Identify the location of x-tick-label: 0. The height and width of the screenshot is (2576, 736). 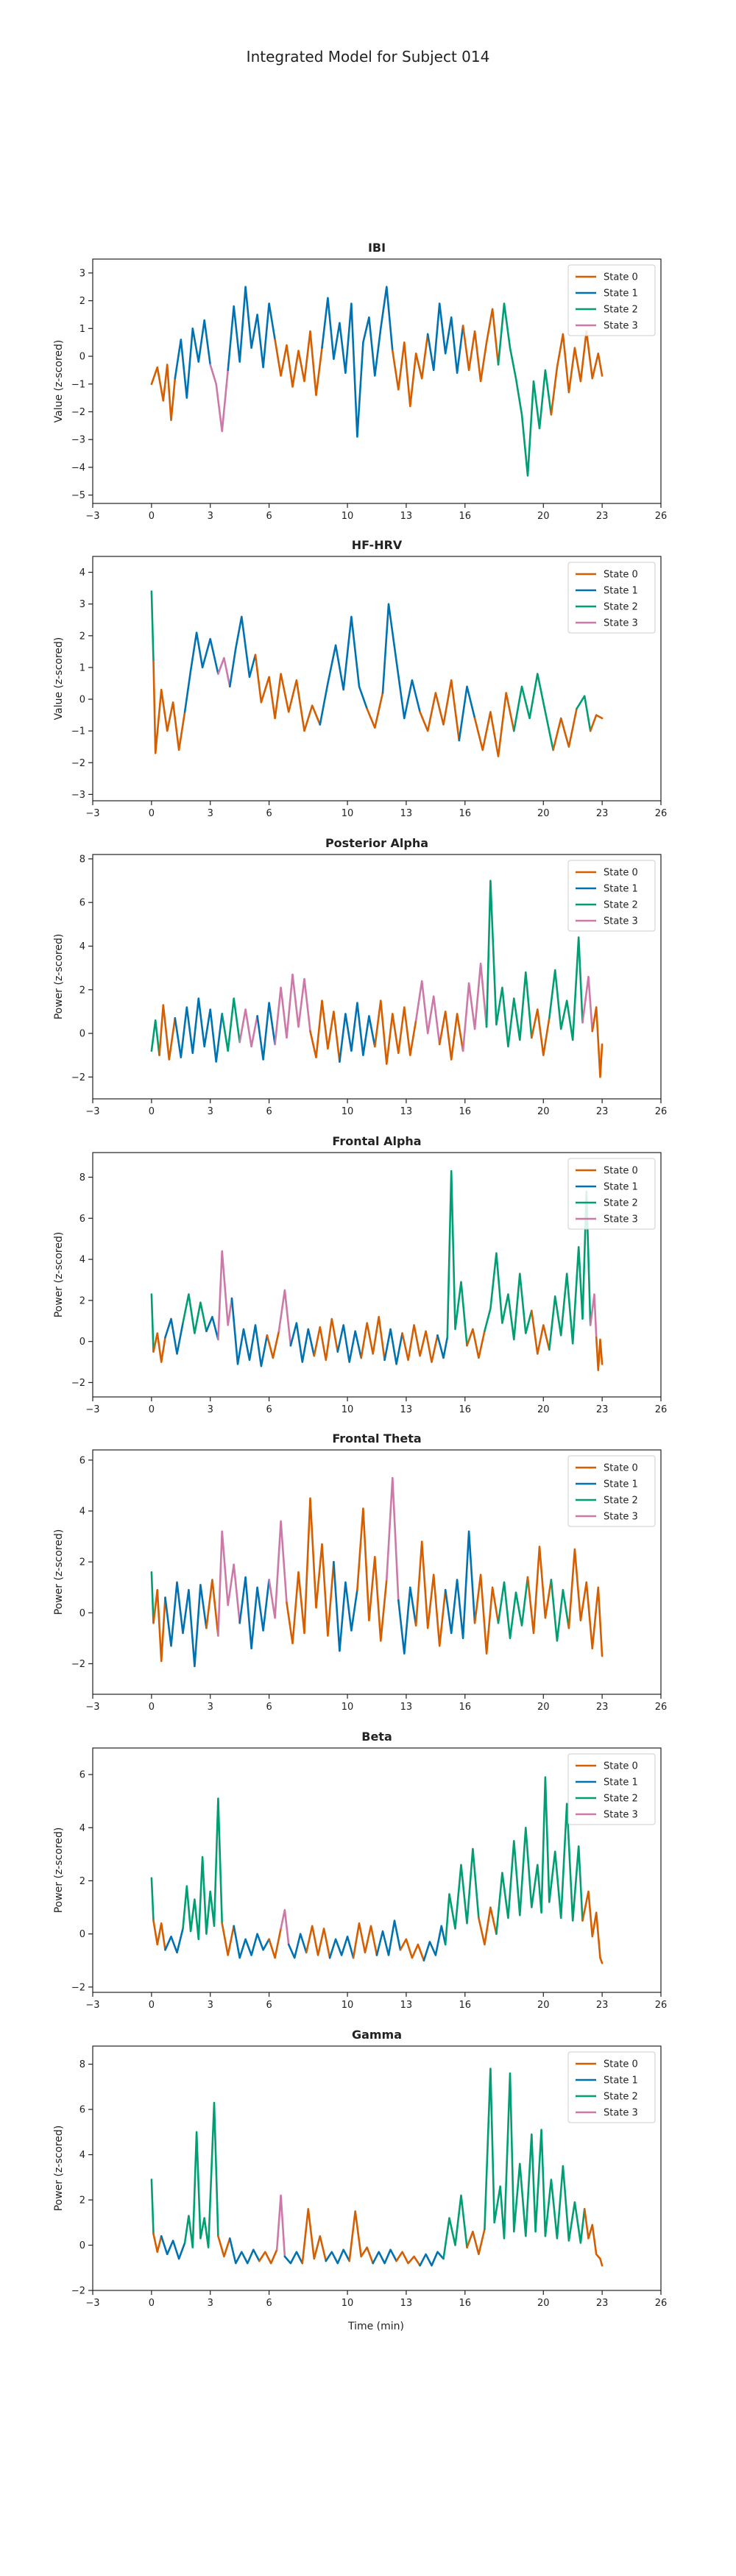
(152, 1409).